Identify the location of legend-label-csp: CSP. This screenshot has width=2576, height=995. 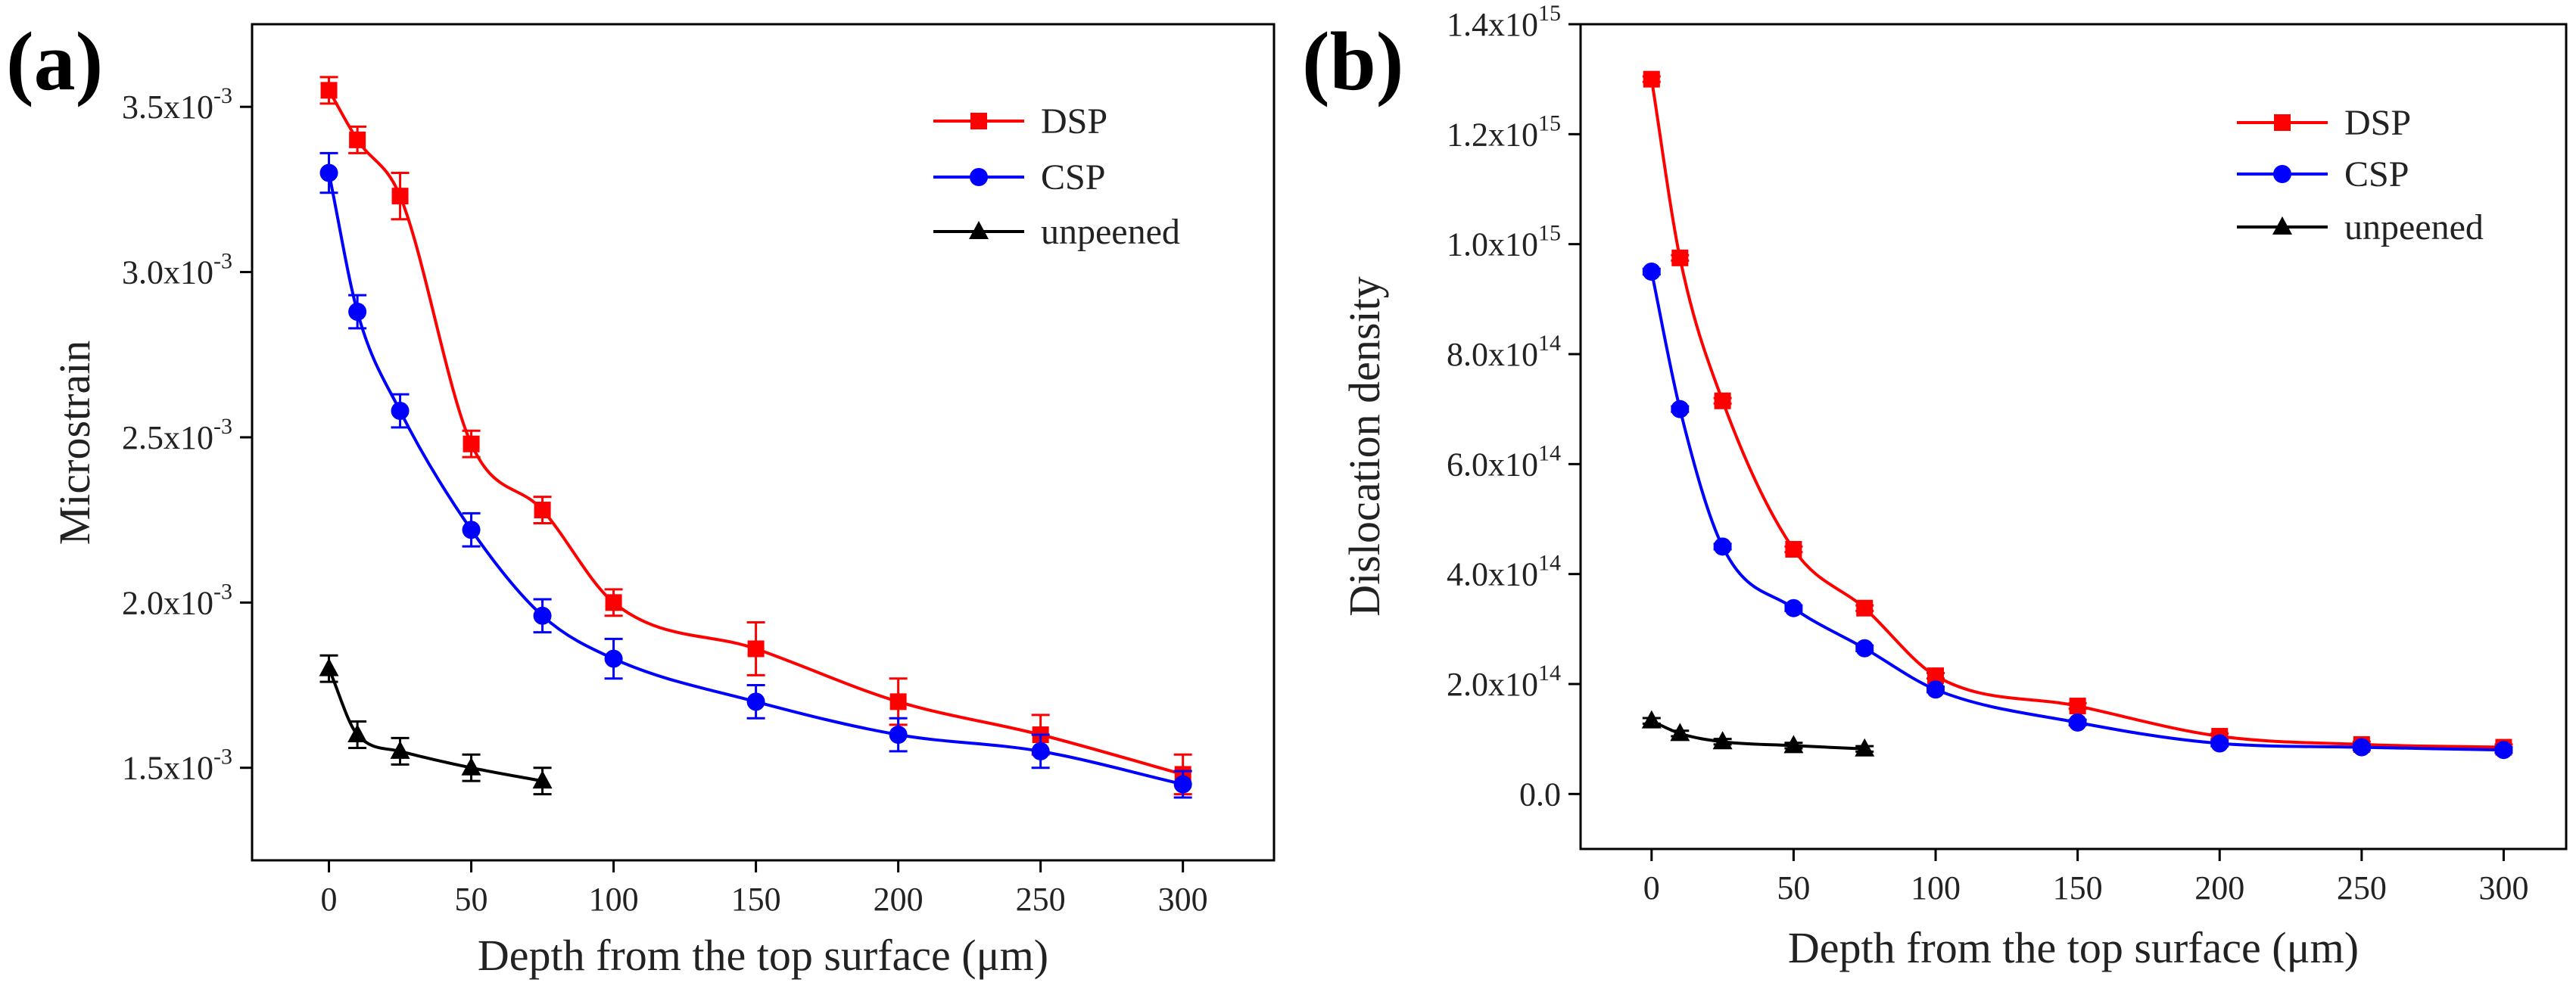
(2376, 174).